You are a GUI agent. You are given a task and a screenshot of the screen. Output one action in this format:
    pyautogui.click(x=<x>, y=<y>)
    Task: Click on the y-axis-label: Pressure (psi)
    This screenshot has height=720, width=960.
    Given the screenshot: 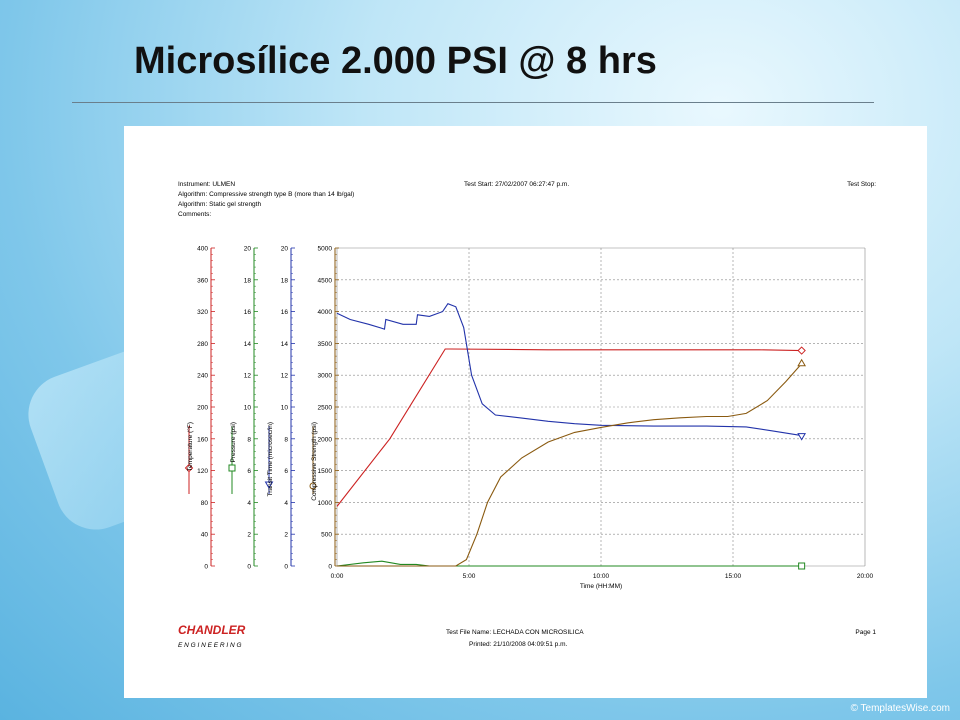 What is the action you would take?
    pyautogui.click(x=233, y=442)
    